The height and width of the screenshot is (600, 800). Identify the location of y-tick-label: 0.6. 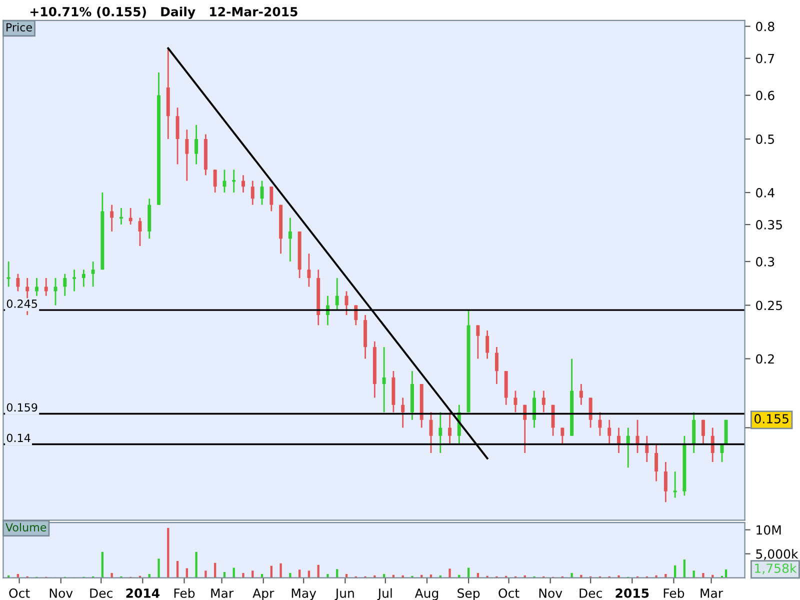
(765, 95).